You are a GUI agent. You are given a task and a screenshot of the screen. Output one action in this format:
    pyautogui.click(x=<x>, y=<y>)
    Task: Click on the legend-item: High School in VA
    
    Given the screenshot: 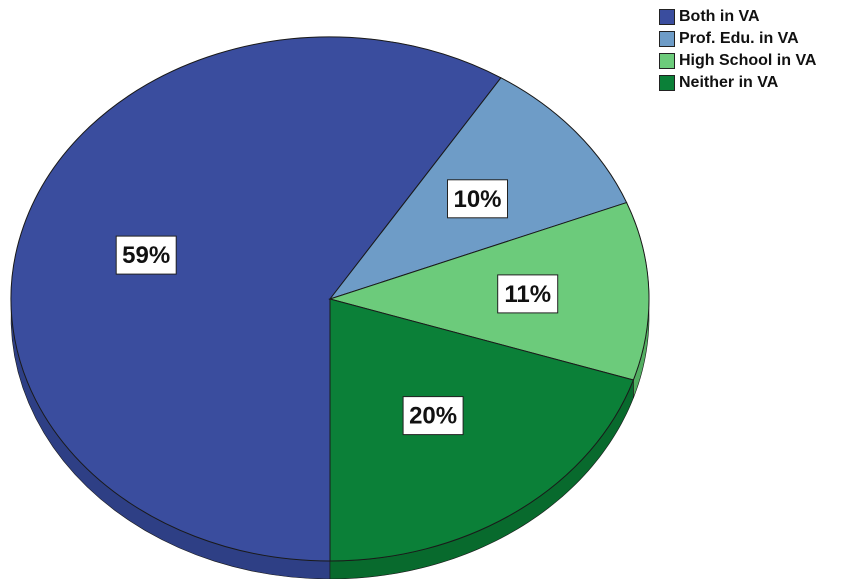 What is the action you would take?
    pyautogui.click(x=737, y=61)
    